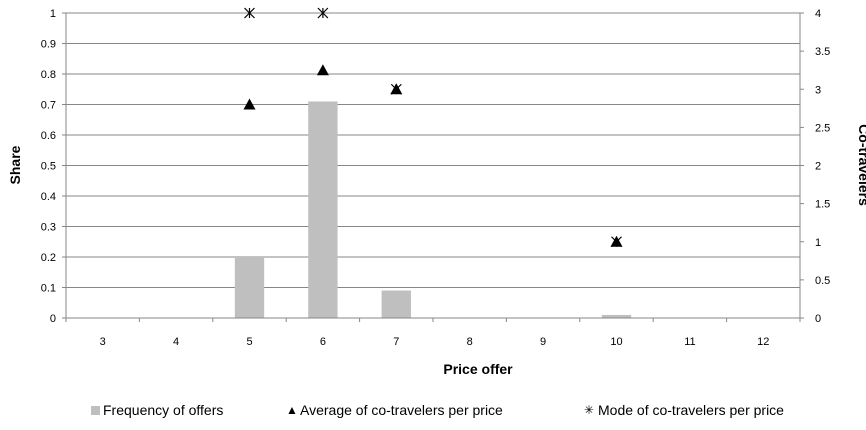  What do you see at coordinates (689, 342) in the screenshot?
I see `x-tick-label: 11` at bounding box center [689, 342].